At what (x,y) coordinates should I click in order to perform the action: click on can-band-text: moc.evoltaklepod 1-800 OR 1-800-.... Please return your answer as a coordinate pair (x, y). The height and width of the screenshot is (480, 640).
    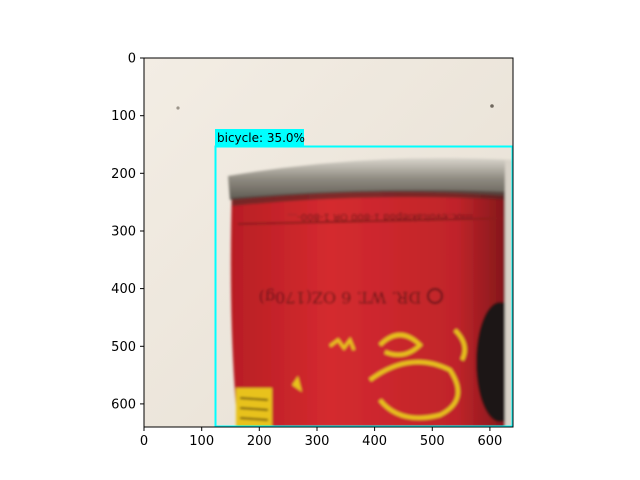
    Looking at the image, I should click on (380, 216).